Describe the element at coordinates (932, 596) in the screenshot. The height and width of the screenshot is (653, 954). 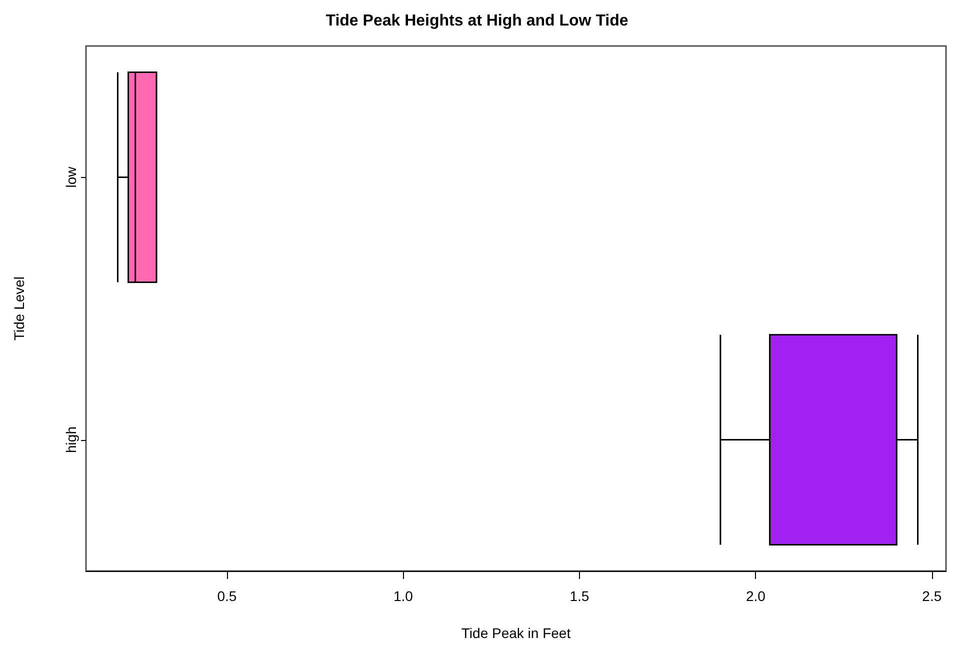
I see `x-tick-label: 2.5` at that location.